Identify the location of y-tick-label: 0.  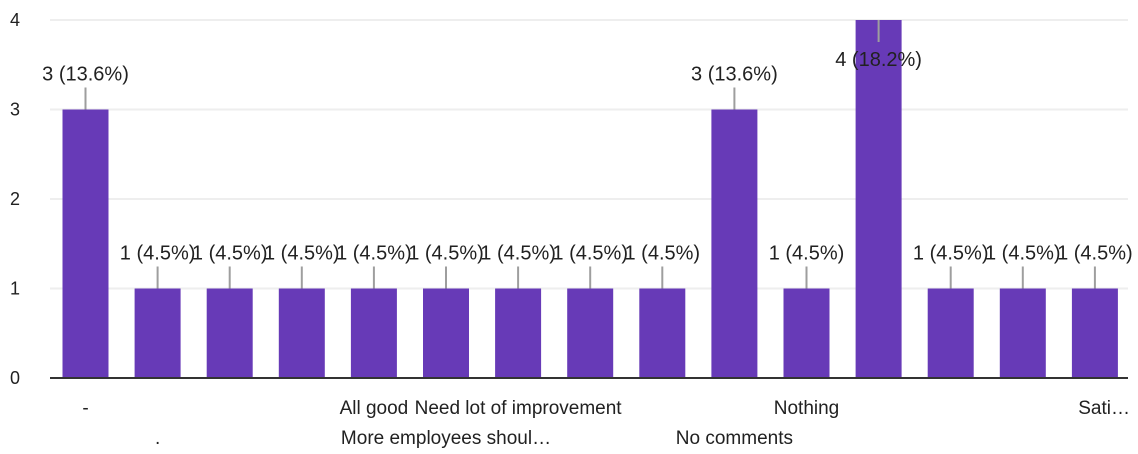
(15, 378).